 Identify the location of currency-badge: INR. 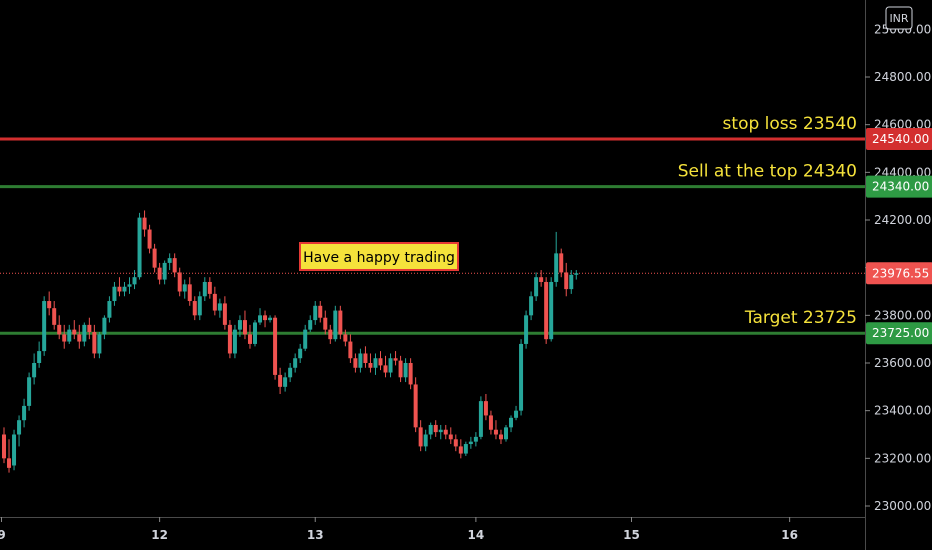
(899, 18).